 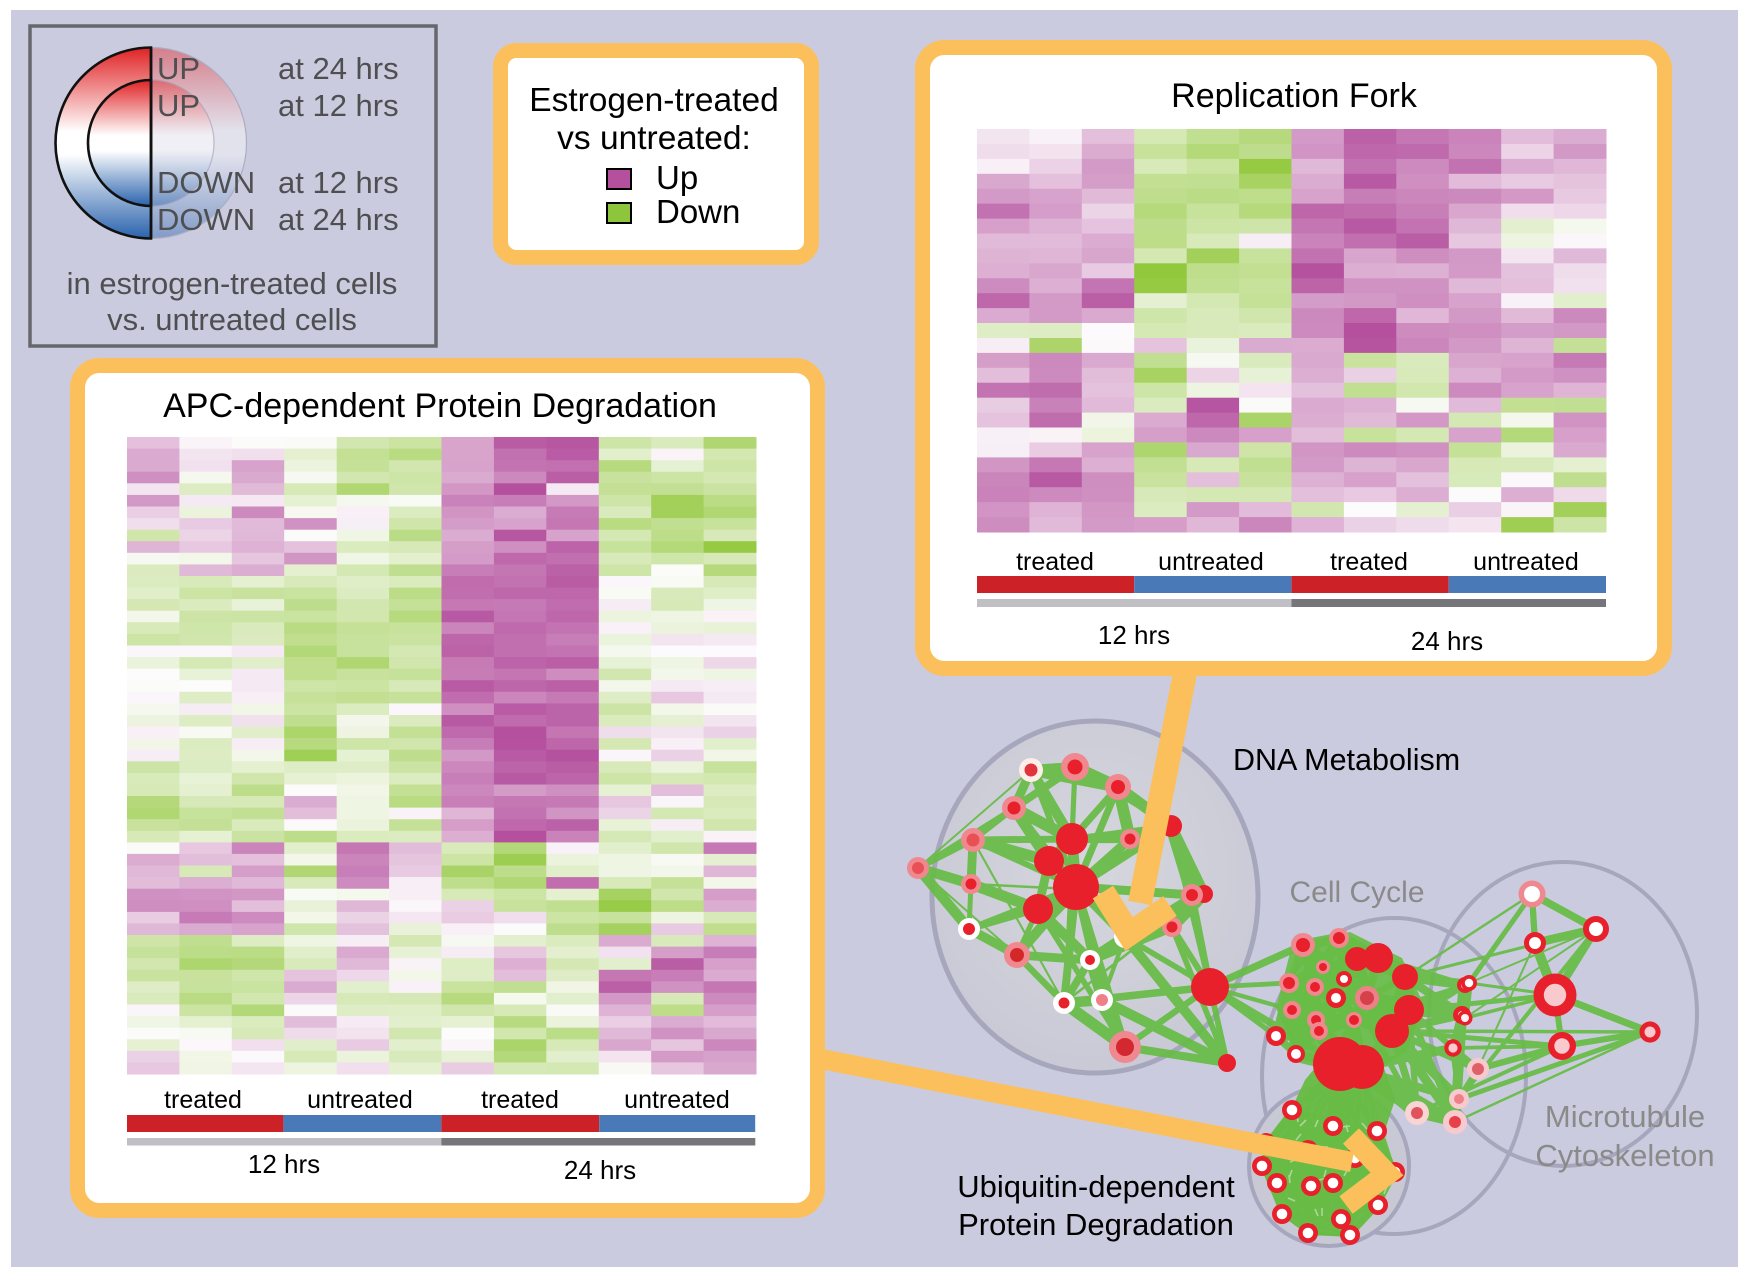 I want to click on svg-text: Replication Fork, so click(x=1294, y=96).